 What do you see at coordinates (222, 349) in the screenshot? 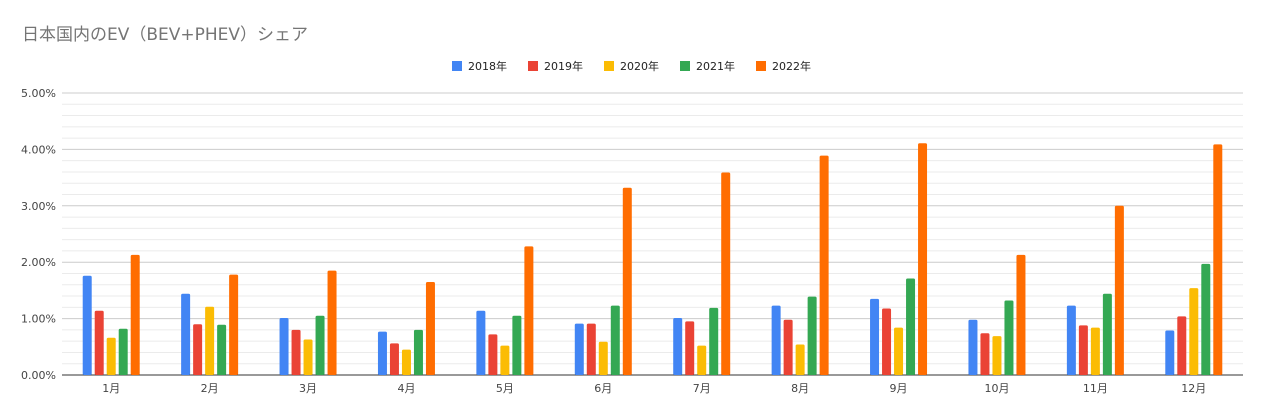
I see `bar-2021年-2月` at bounding box center [222, 349].